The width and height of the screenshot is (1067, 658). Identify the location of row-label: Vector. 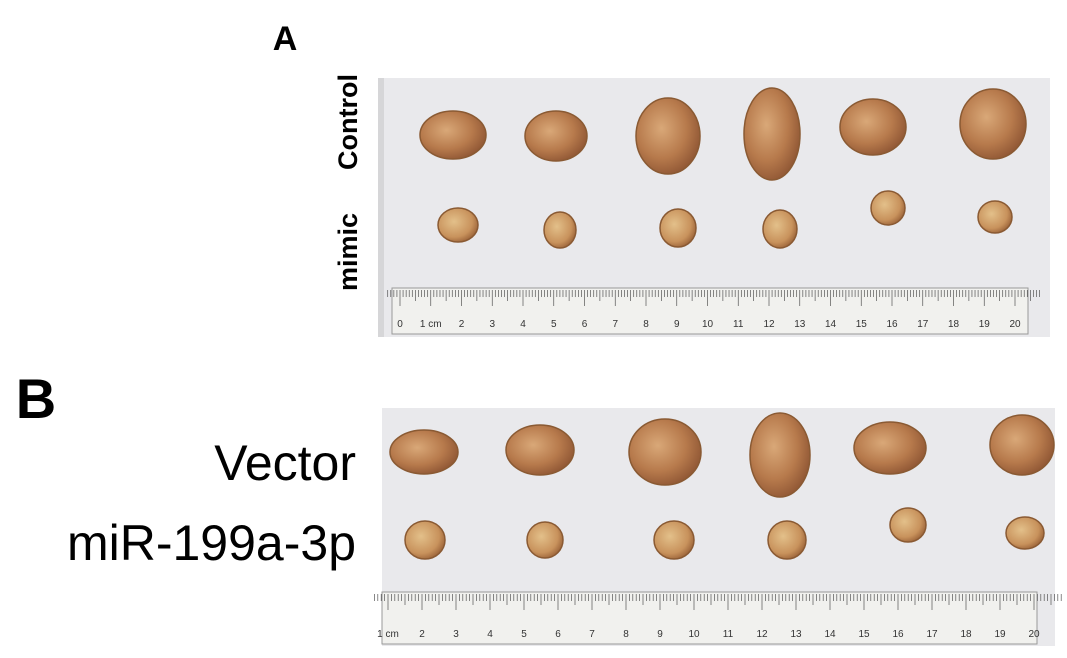
(285, 463).